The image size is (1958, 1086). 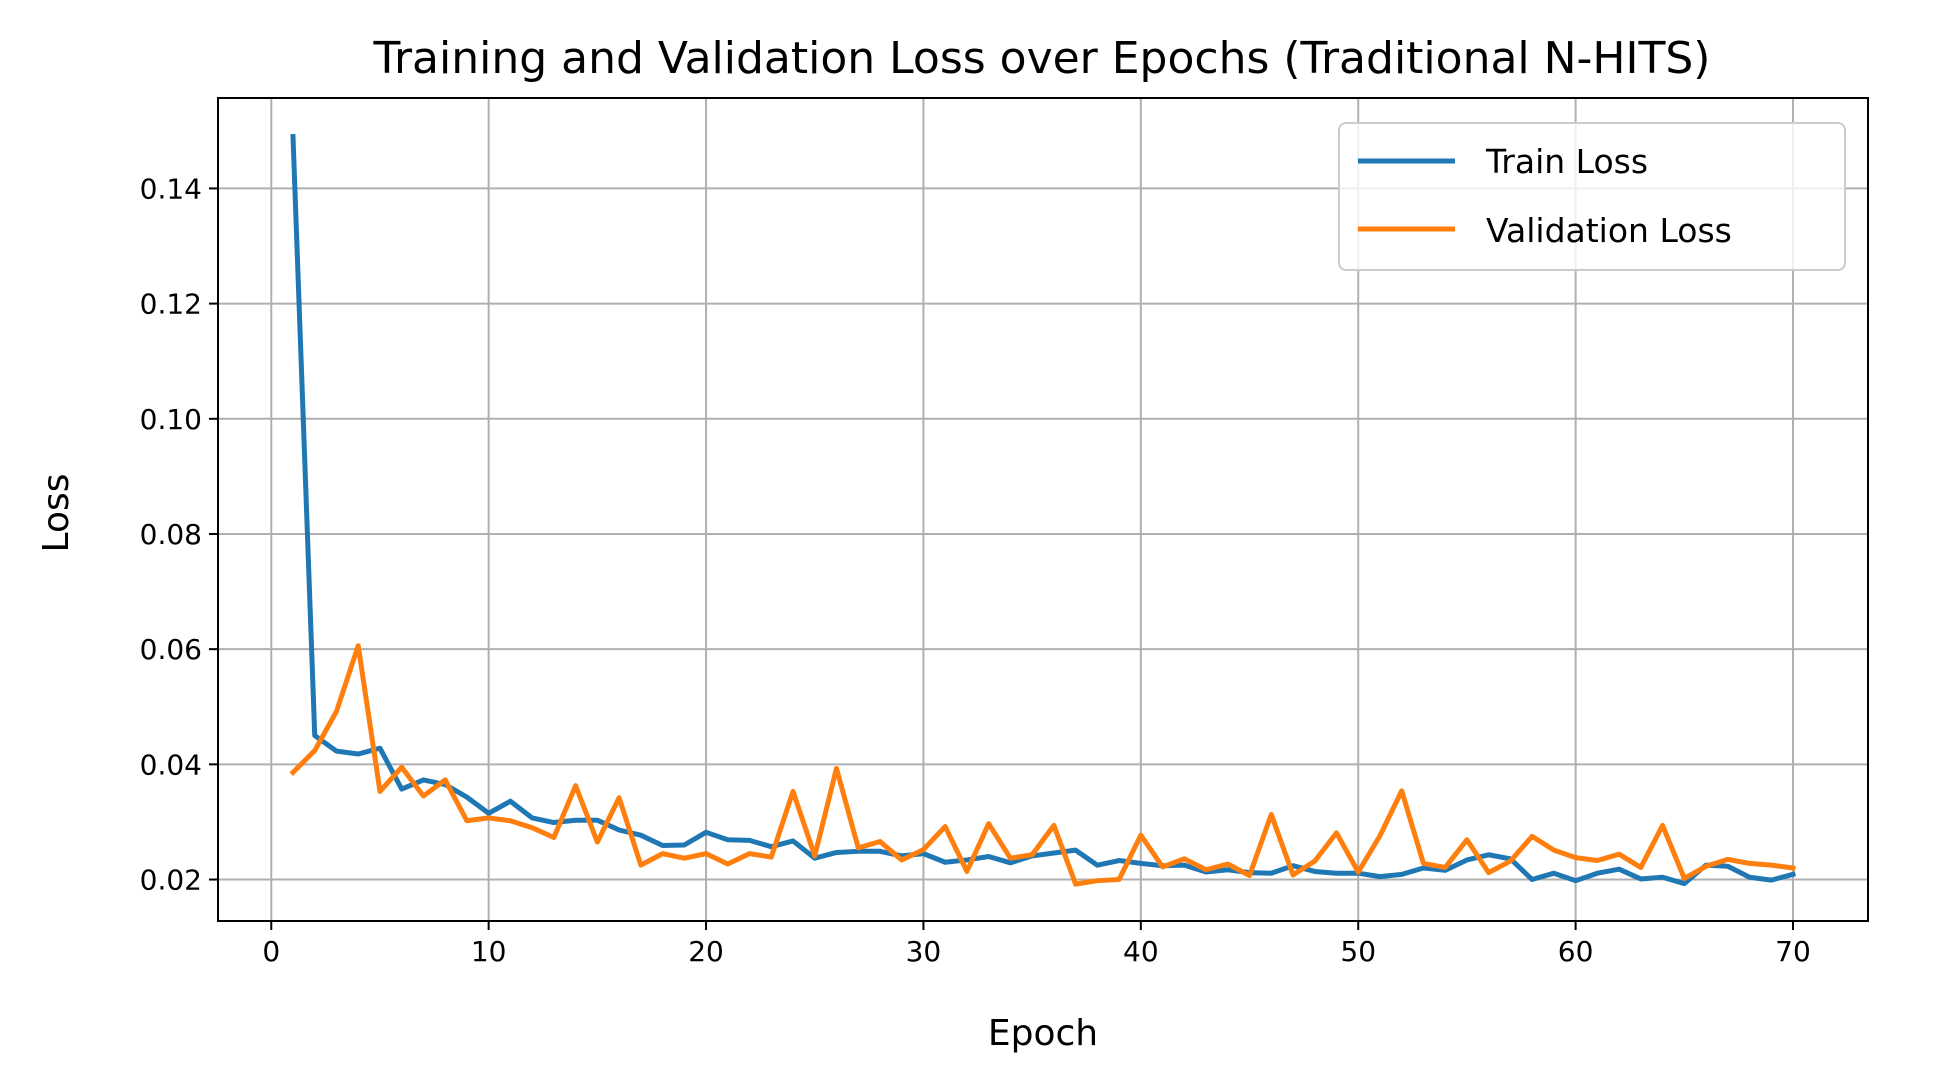 I want to click on x-tick-label: 30, so click(x=924, y=951).